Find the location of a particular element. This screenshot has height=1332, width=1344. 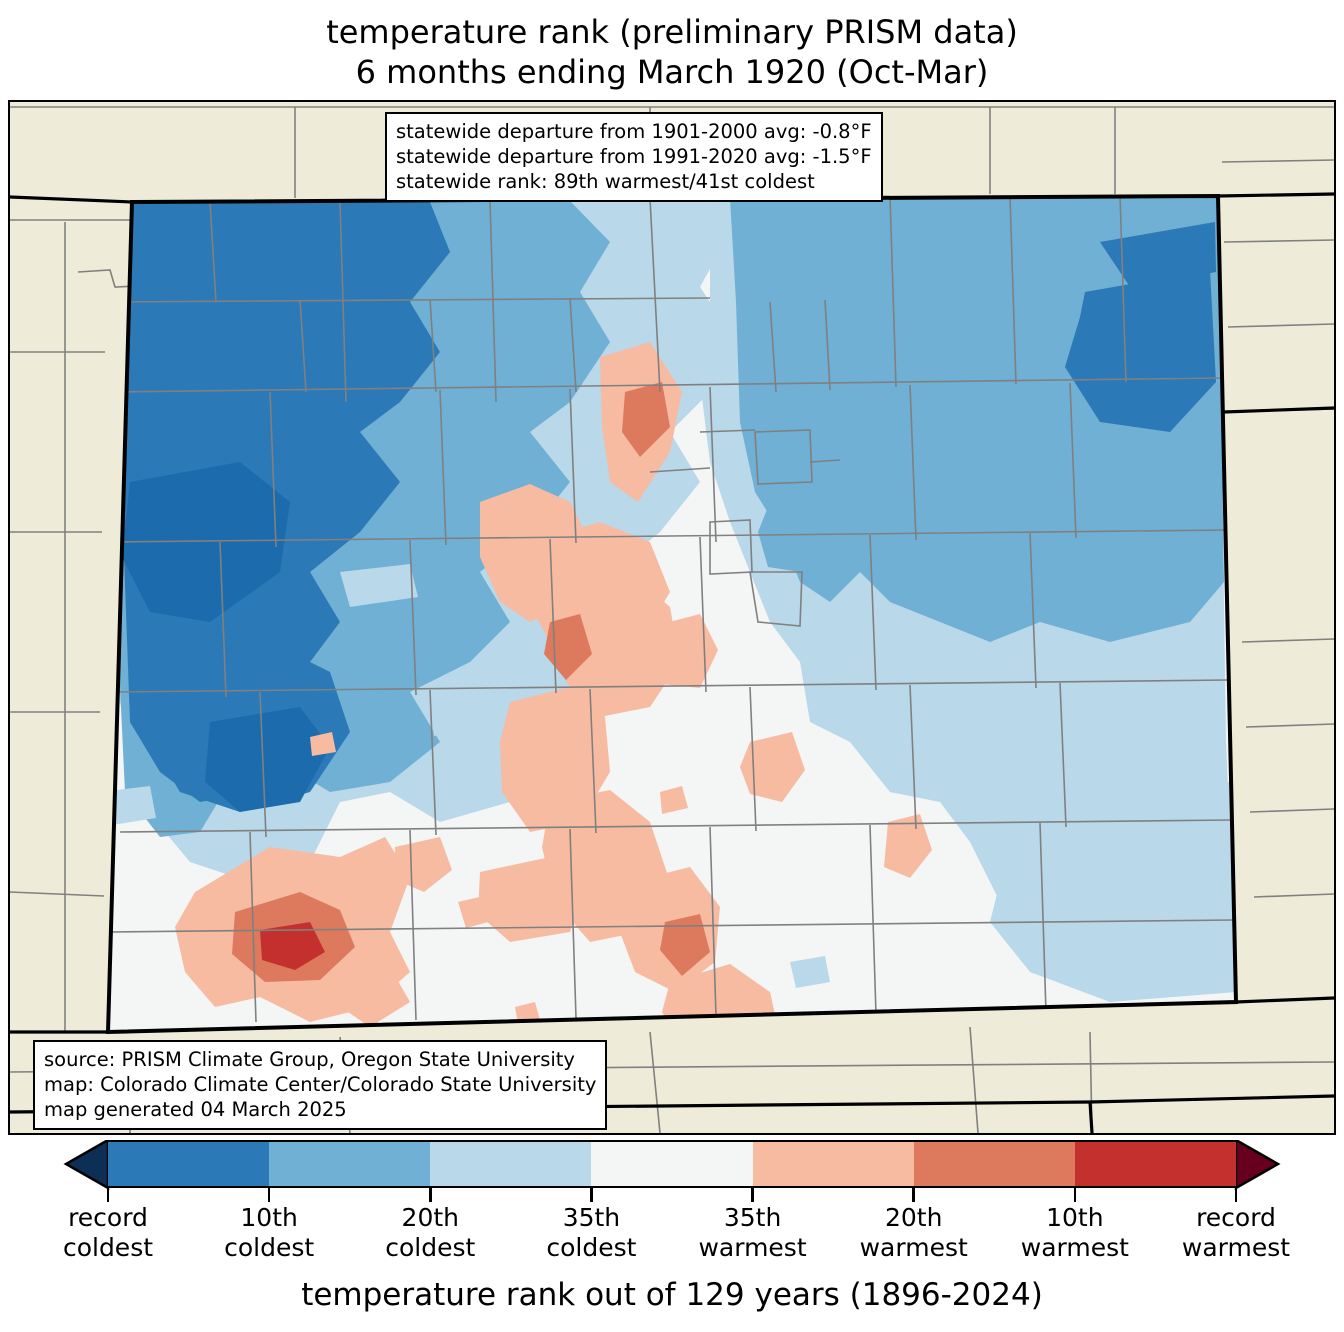

warm-blob-west-b is located at coordinates (531, 899).